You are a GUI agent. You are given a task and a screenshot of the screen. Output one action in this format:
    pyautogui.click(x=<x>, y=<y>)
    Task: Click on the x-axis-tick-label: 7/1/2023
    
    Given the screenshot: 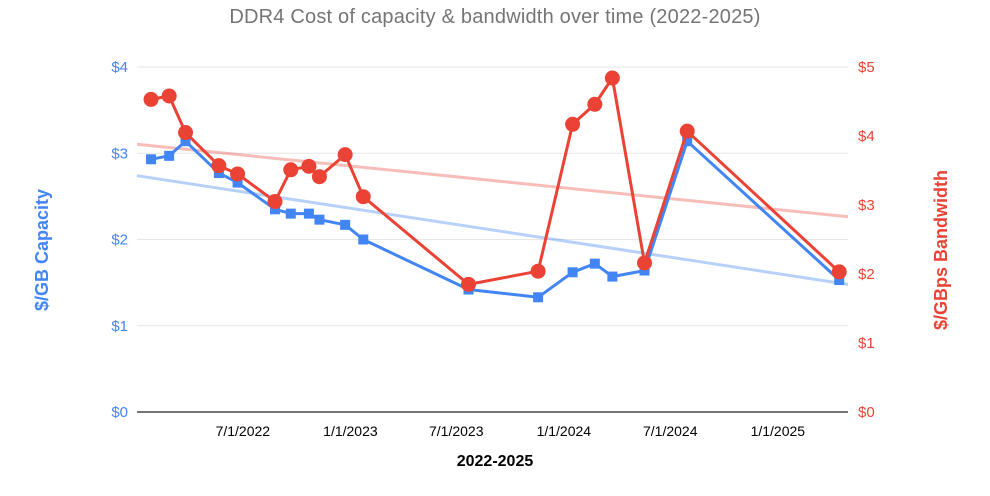 What is the action you would take?
    pyautogui.click(x=456, y=431)
    